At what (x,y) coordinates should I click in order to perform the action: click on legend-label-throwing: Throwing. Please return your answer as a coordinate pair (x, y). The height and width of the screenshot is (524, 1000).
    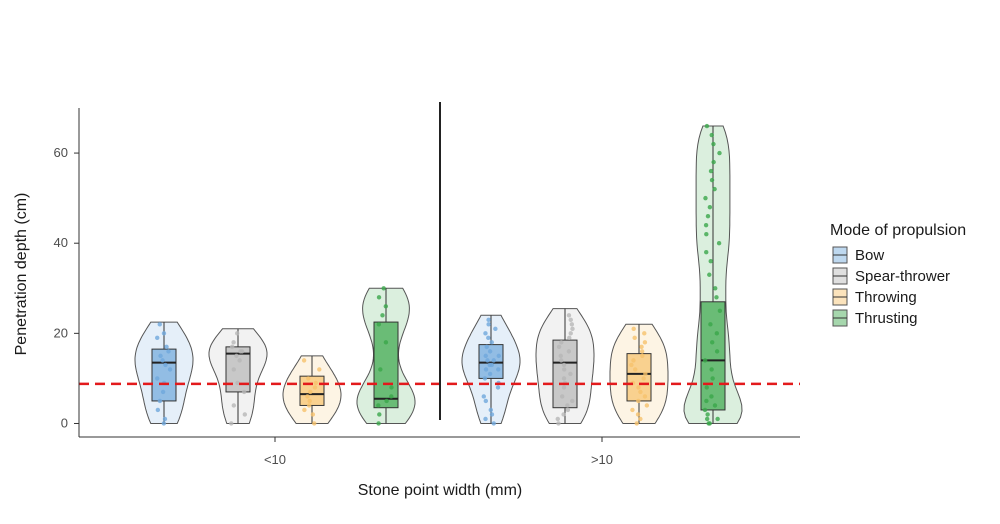
    Looking at the image, I should click on (886, 297).